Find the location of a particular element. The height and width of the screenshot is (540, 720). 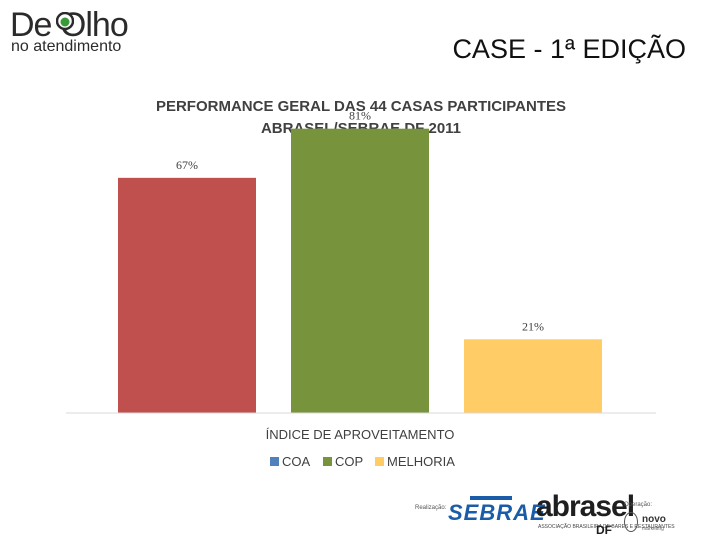

de-olho-logo: De Olho no atendimento is located at coordinates (78, 31).